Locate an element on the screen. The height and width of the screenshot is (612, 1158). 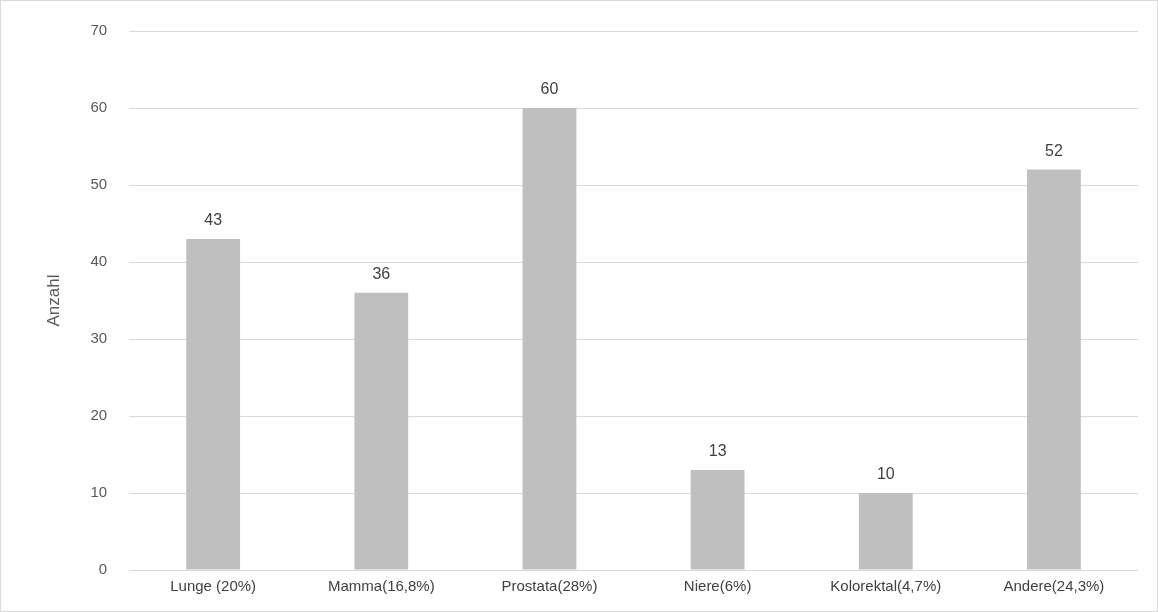
data-label: 10 is located at coordinates (885, 474).